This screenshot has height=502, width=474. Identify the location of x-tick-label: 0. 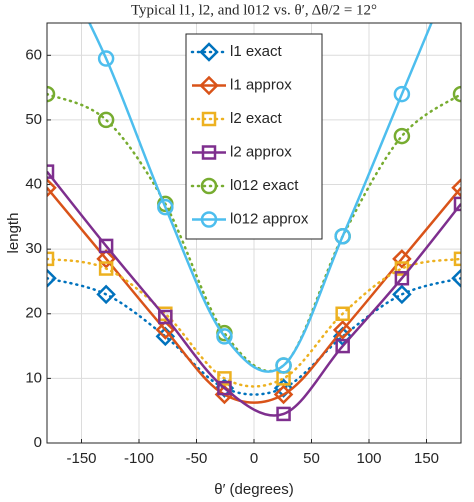
(254, 458).